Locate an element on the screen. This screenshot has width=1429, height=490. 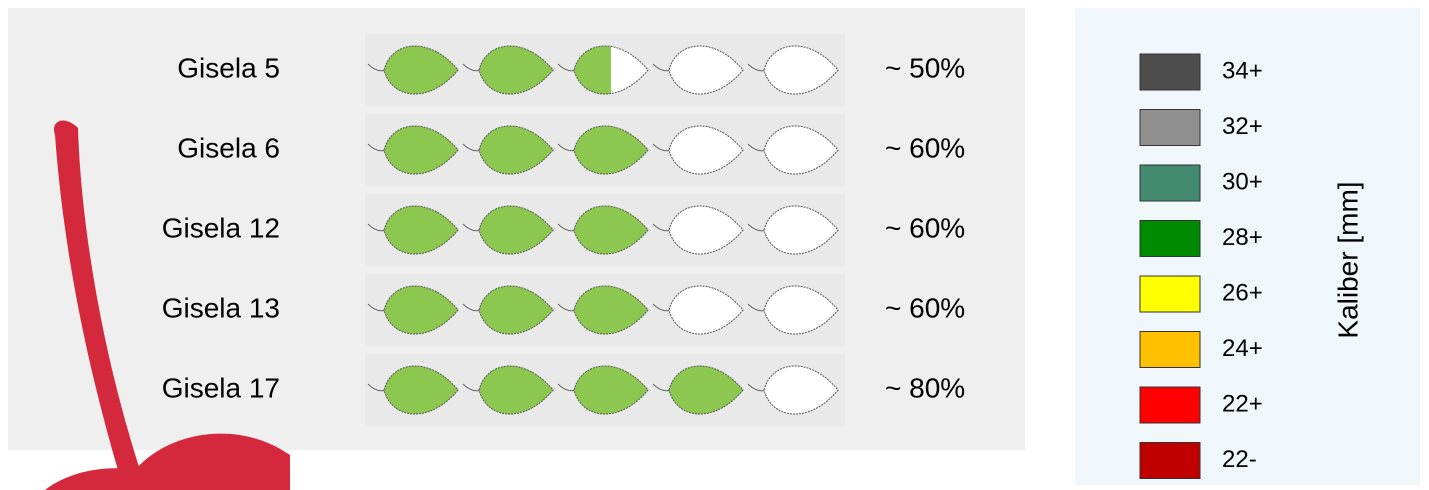
legend-title: Kaliber [mm] is located at coordinates (1347, 259).